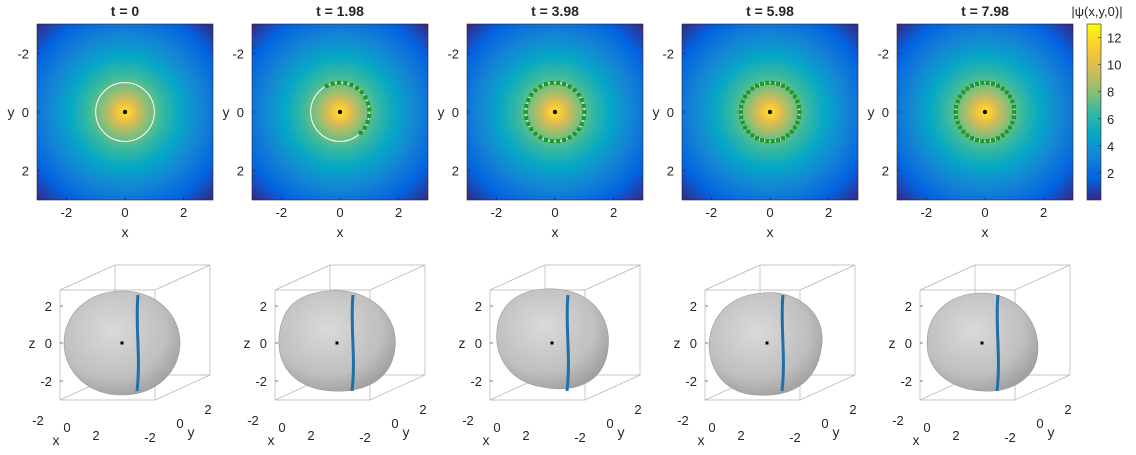 The width and height of the screenshot is (1136, 455). Describe the element at coordinates (906, 381) in the screenshot. I see `z-tick-label: -2` at that location.